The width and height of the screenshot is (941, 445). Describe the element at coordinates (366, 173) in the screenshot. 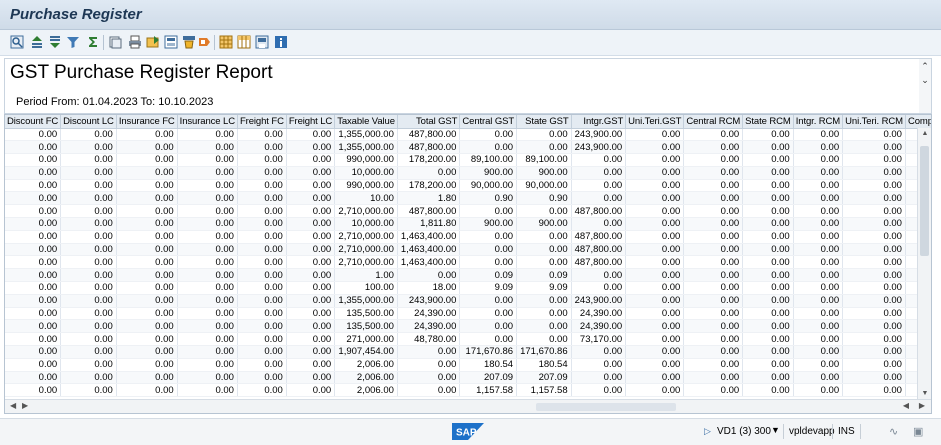

I see `table-cell: 10,000.00` at that location.